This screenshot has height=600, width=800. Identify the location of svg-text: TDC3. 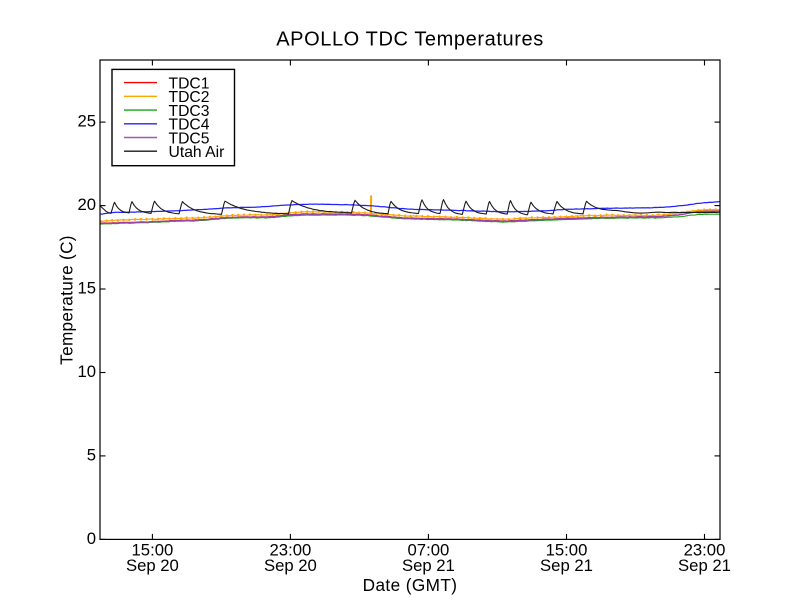
(189, 111).